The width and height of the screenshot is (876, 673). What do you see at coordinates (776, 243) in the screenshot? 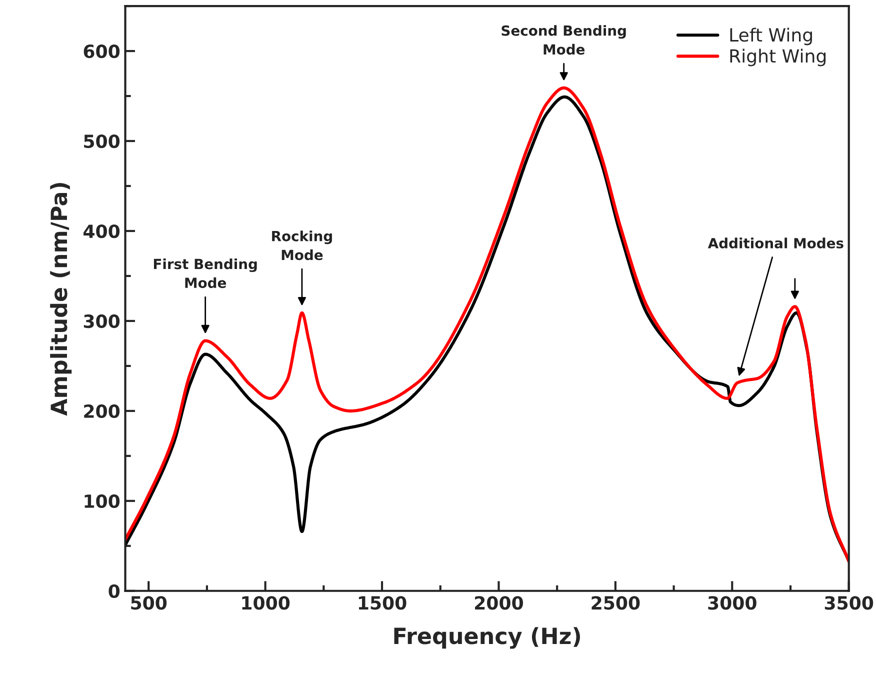
I see `annotation: Additional Modes` at bounding box center [776, 243].